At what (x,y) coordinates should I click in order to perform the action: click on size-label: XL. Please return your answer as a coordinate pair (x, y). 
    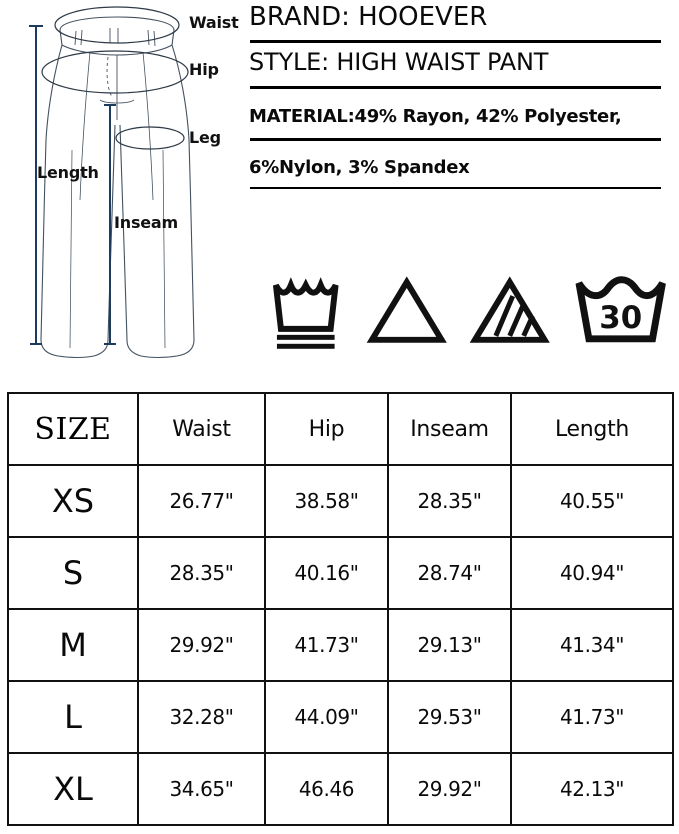
    Looking at the image, I should click on (73, 789).